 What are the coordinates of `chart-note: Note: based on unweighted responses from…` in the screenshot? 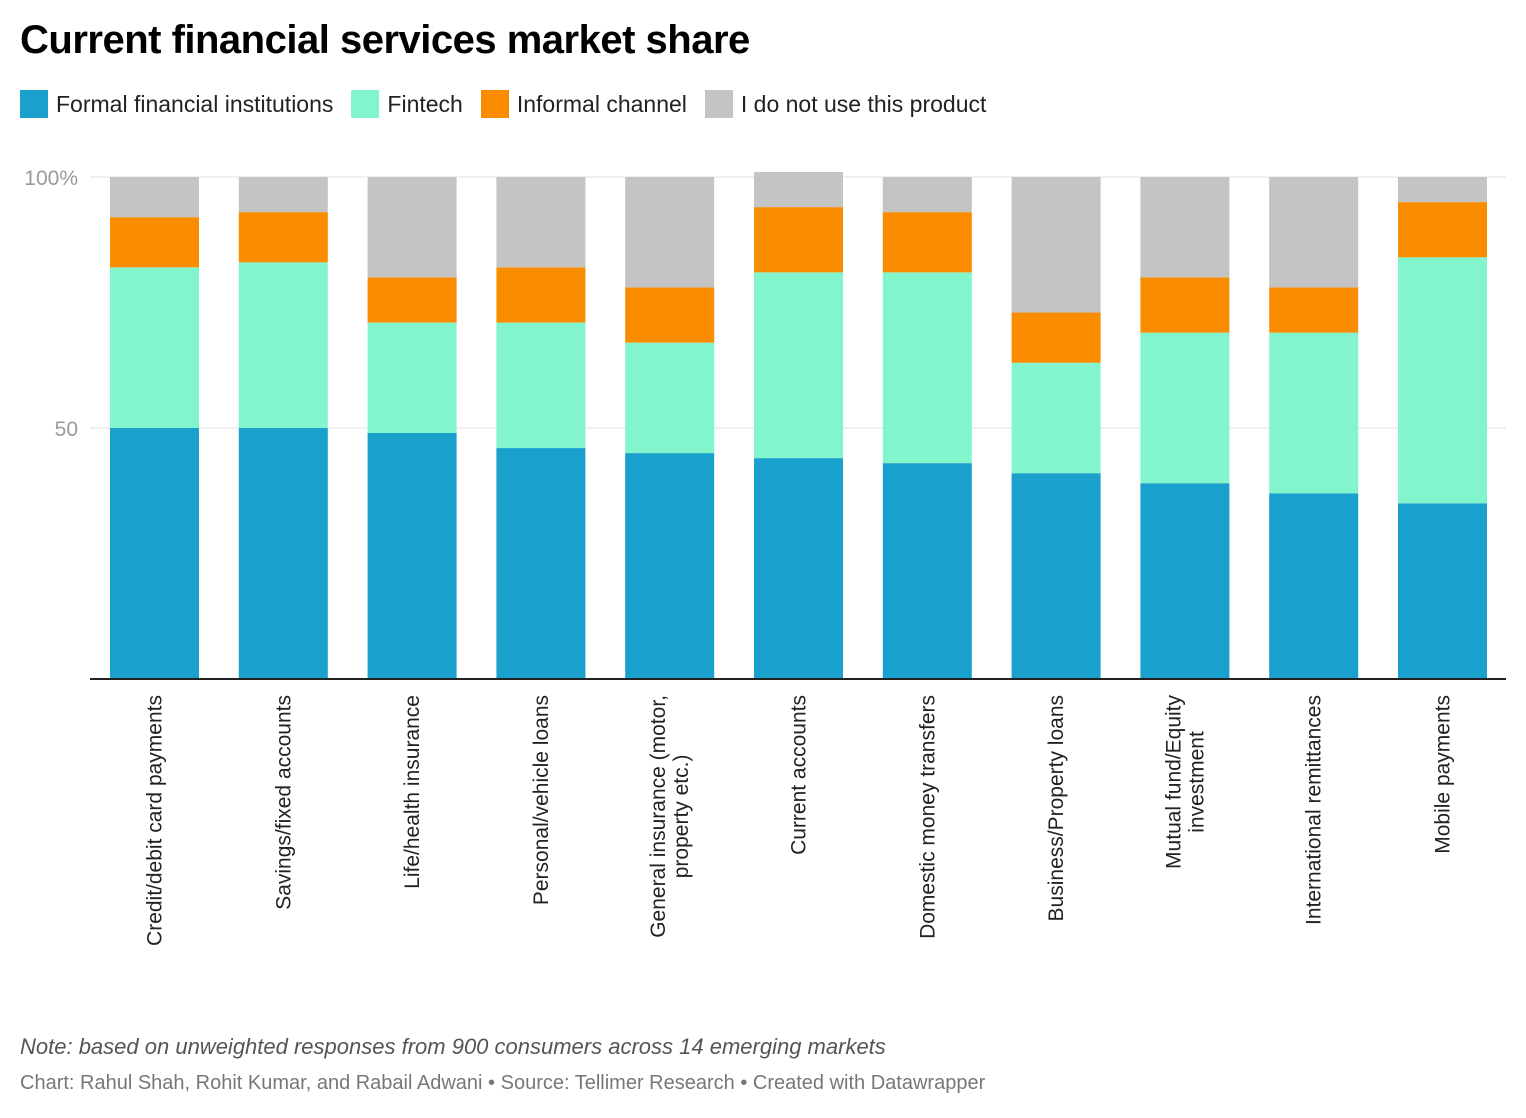 It's located at (453, 1046).